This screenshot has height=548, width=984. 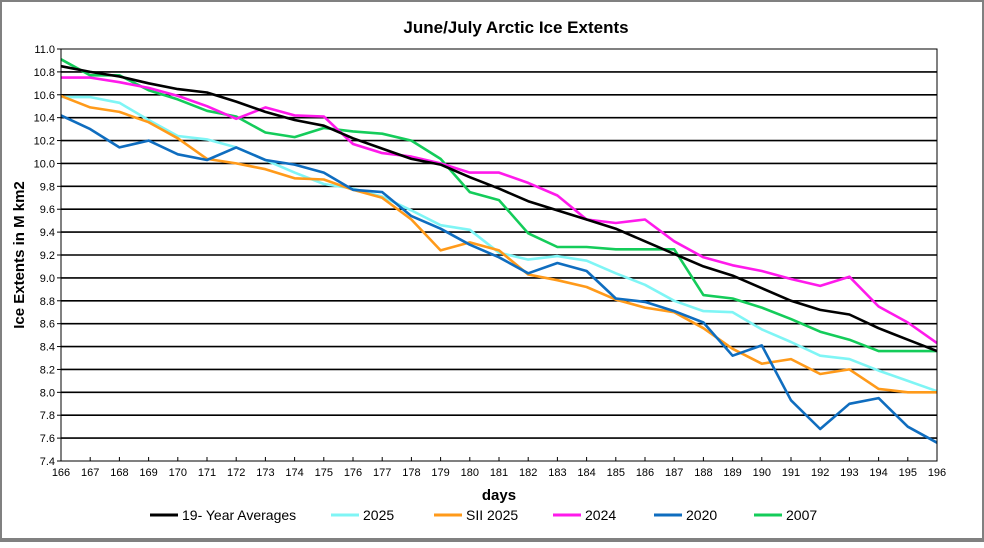 I want to click on x-tick-label: 196, so click(x=937, y=473).